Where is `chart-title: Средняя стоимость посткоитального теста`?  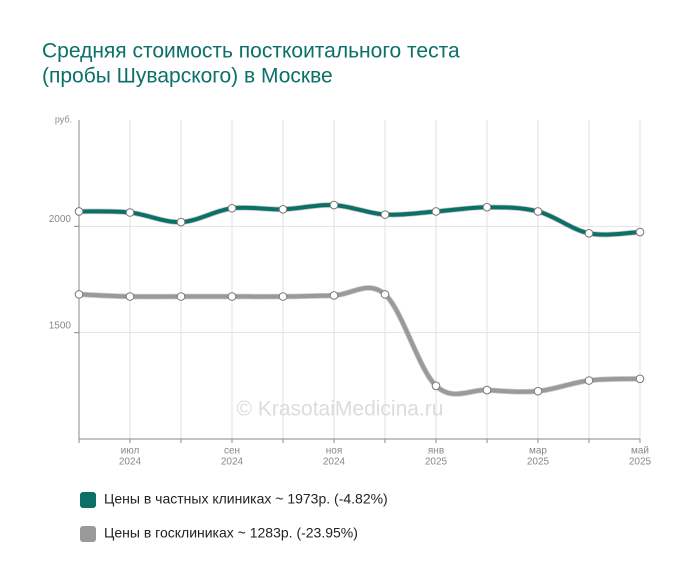
chart-title: Средняя стоимость посткоитального теста is located at coordinates (251, 51).